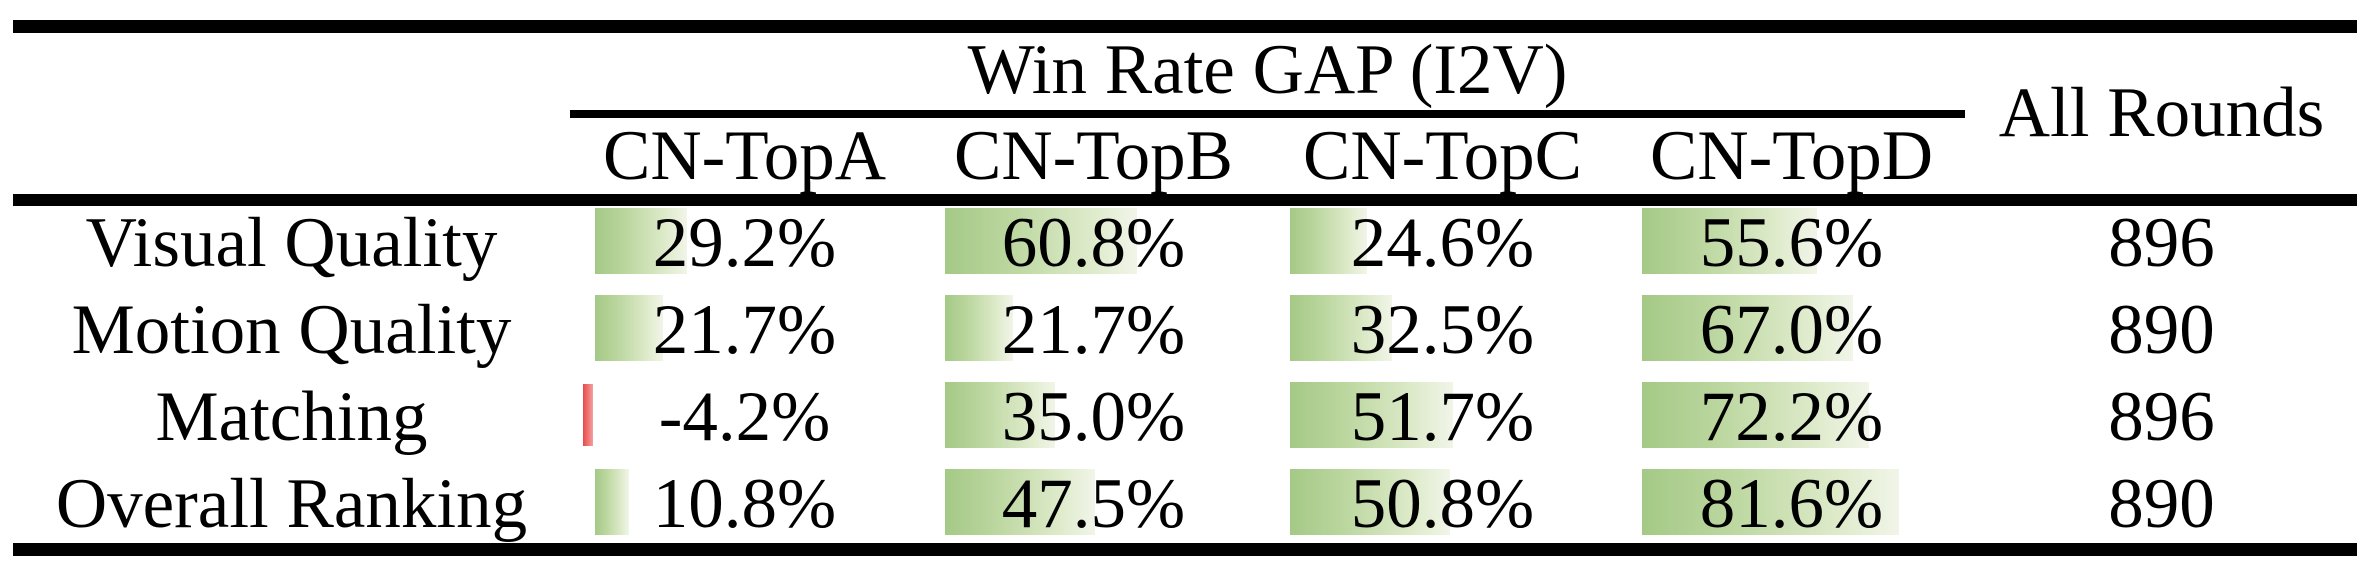 Image resolution: width=2374 pixels, height=570 pixels. I want to click on cell-value: 55.6%, so click(1791, 242).